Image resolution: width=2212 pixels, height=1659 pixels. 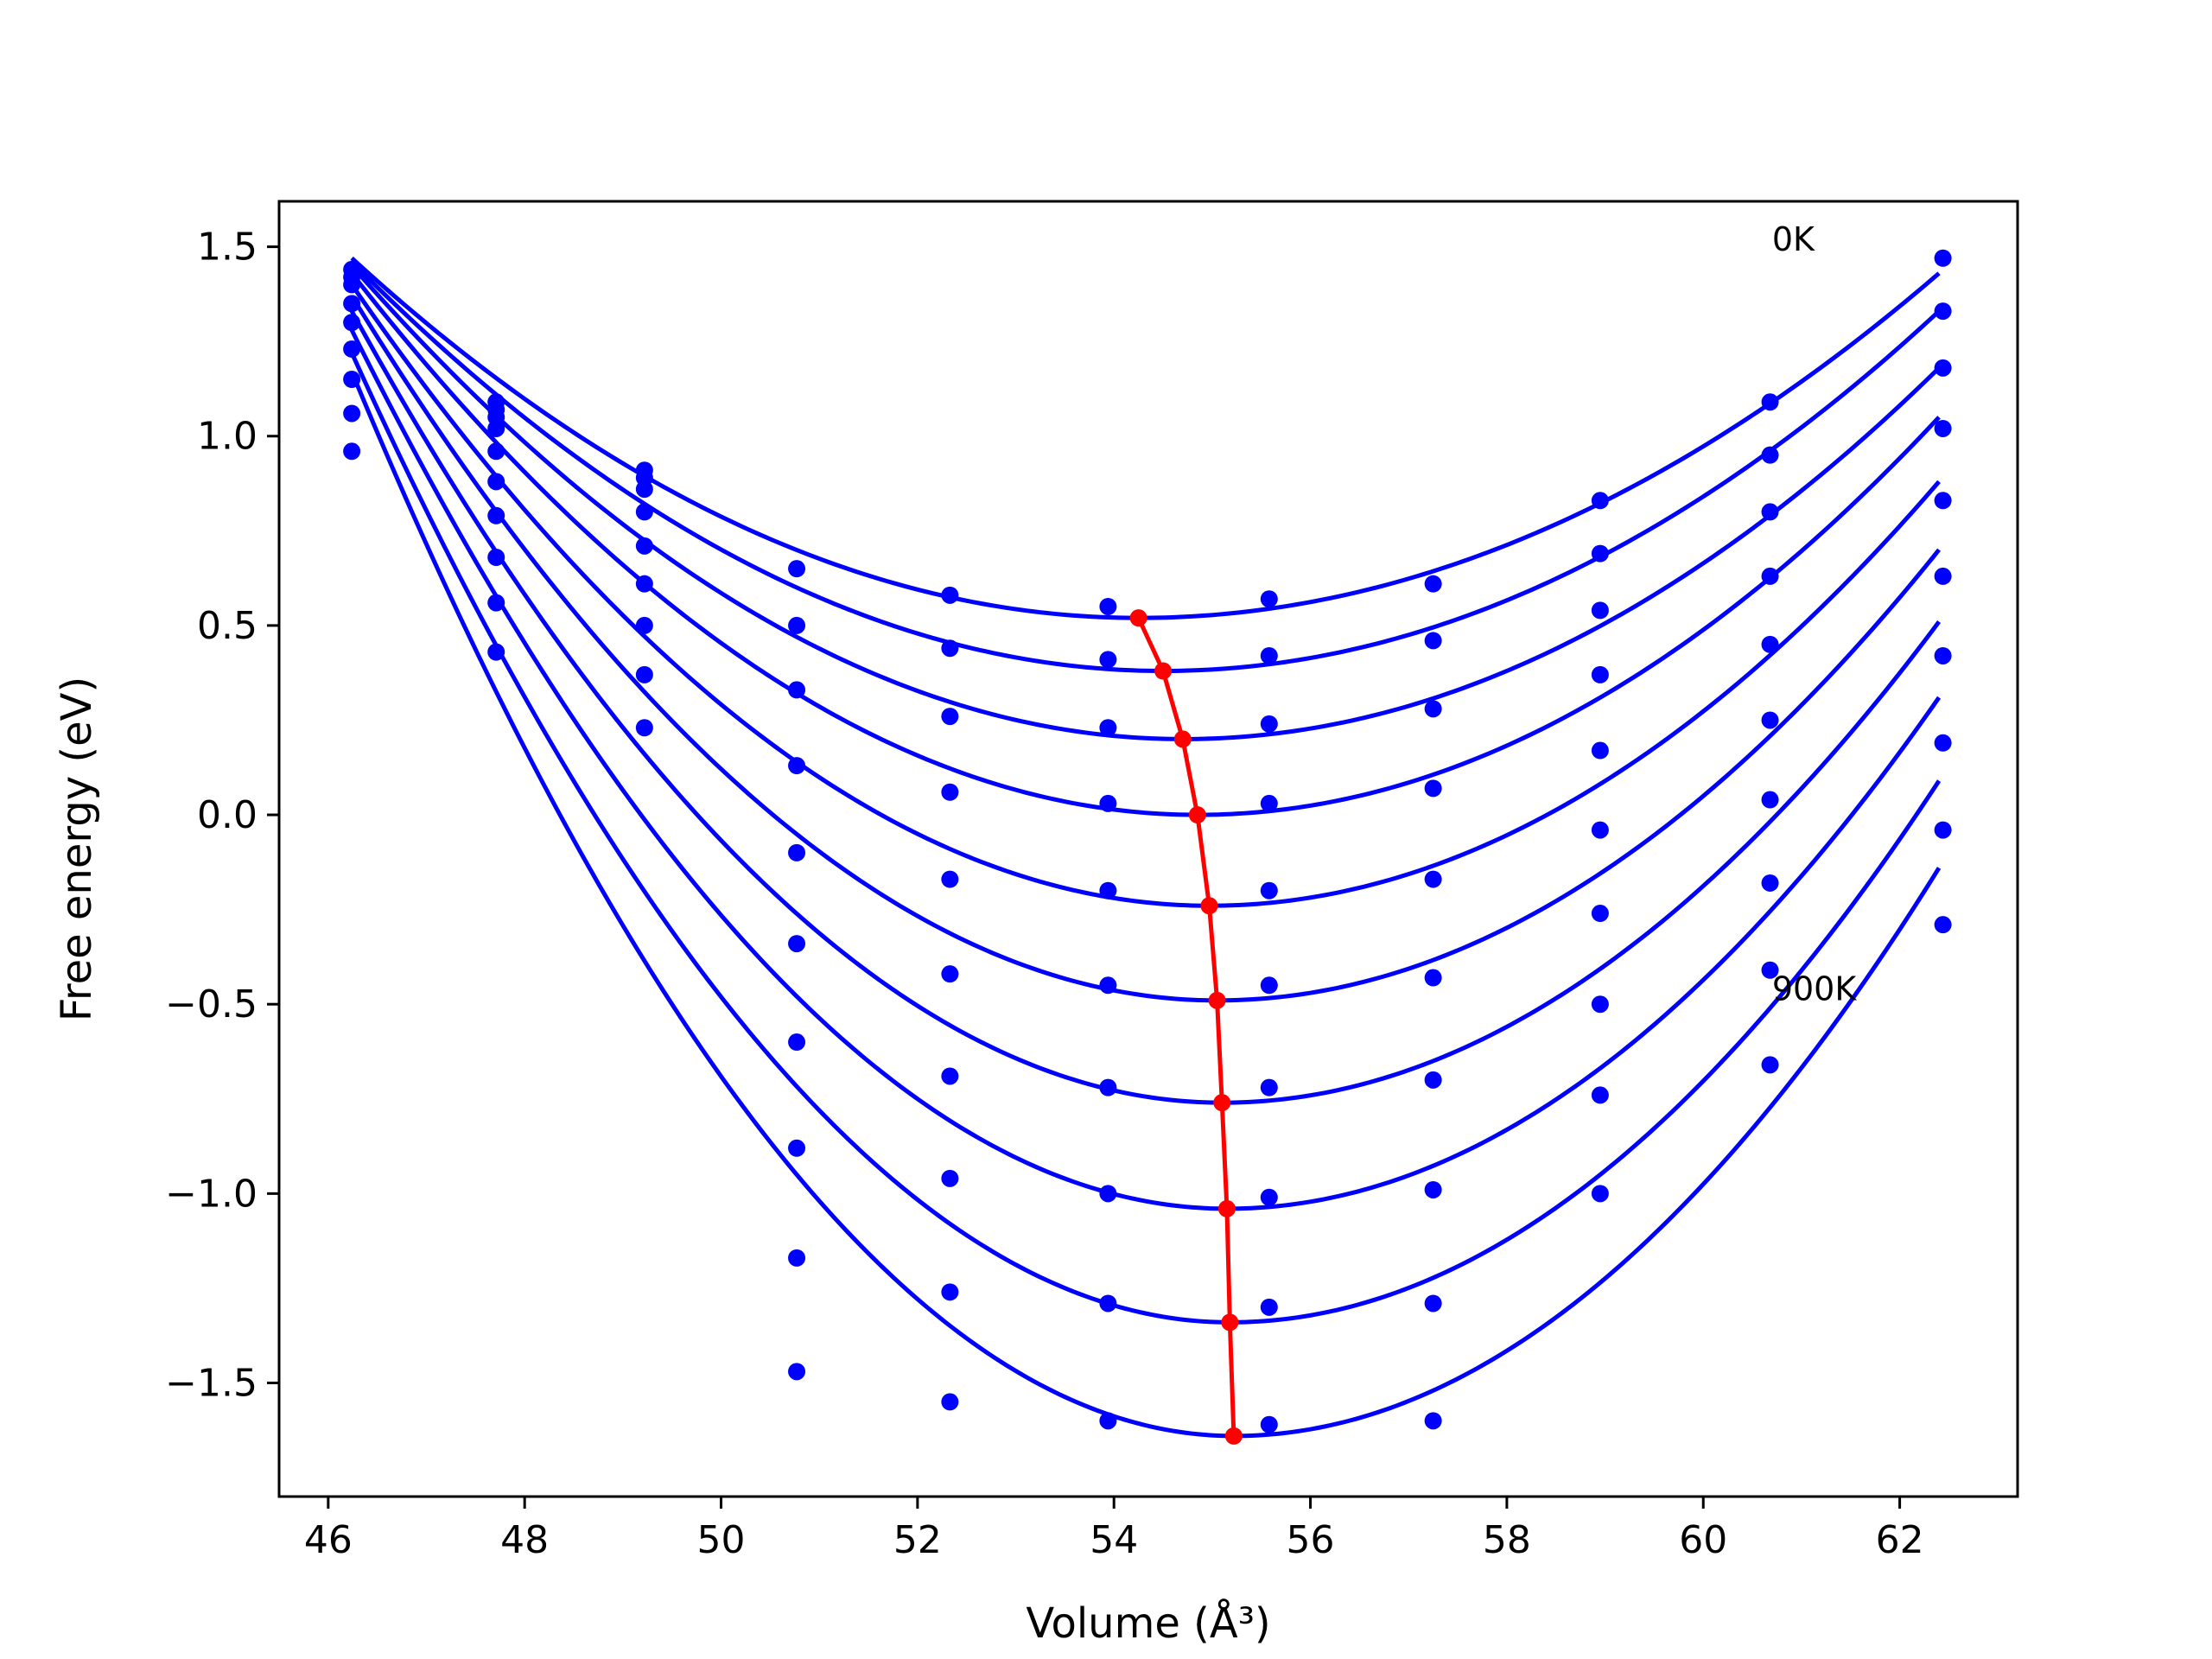 What do you see at coordinates (1507, 1540) in the screenshot?
I see `x-tick-label: 58` at bounding box center [1507, 1540].